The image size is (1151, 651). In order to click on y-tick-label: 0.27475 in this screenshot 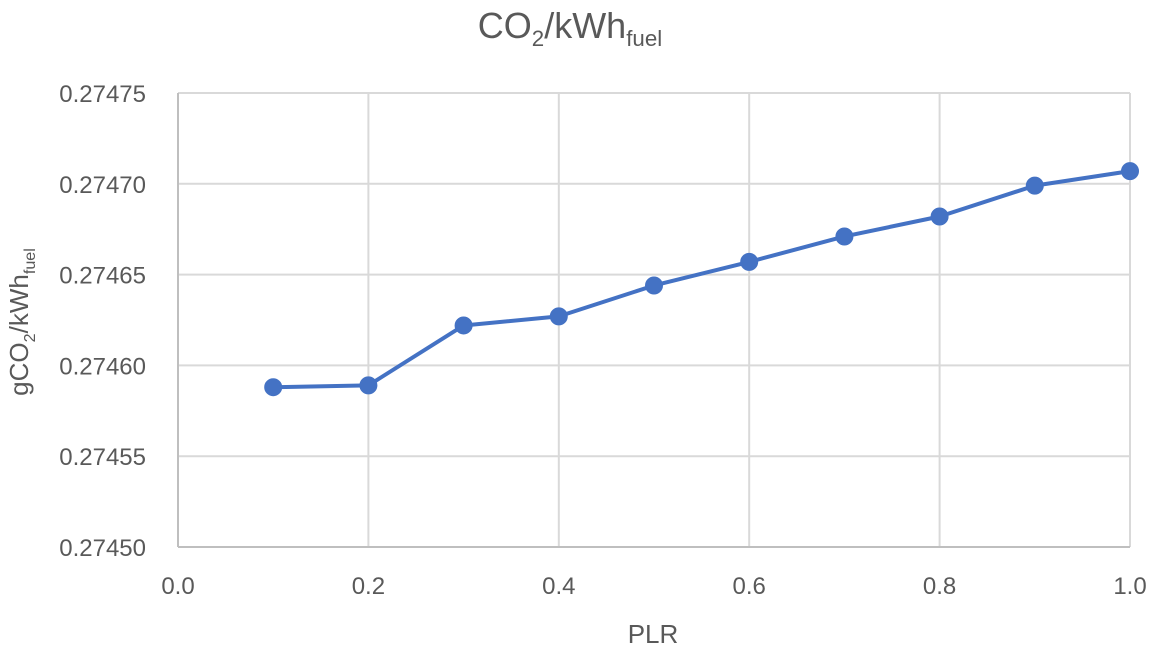, I will do `click(102, 94)`.